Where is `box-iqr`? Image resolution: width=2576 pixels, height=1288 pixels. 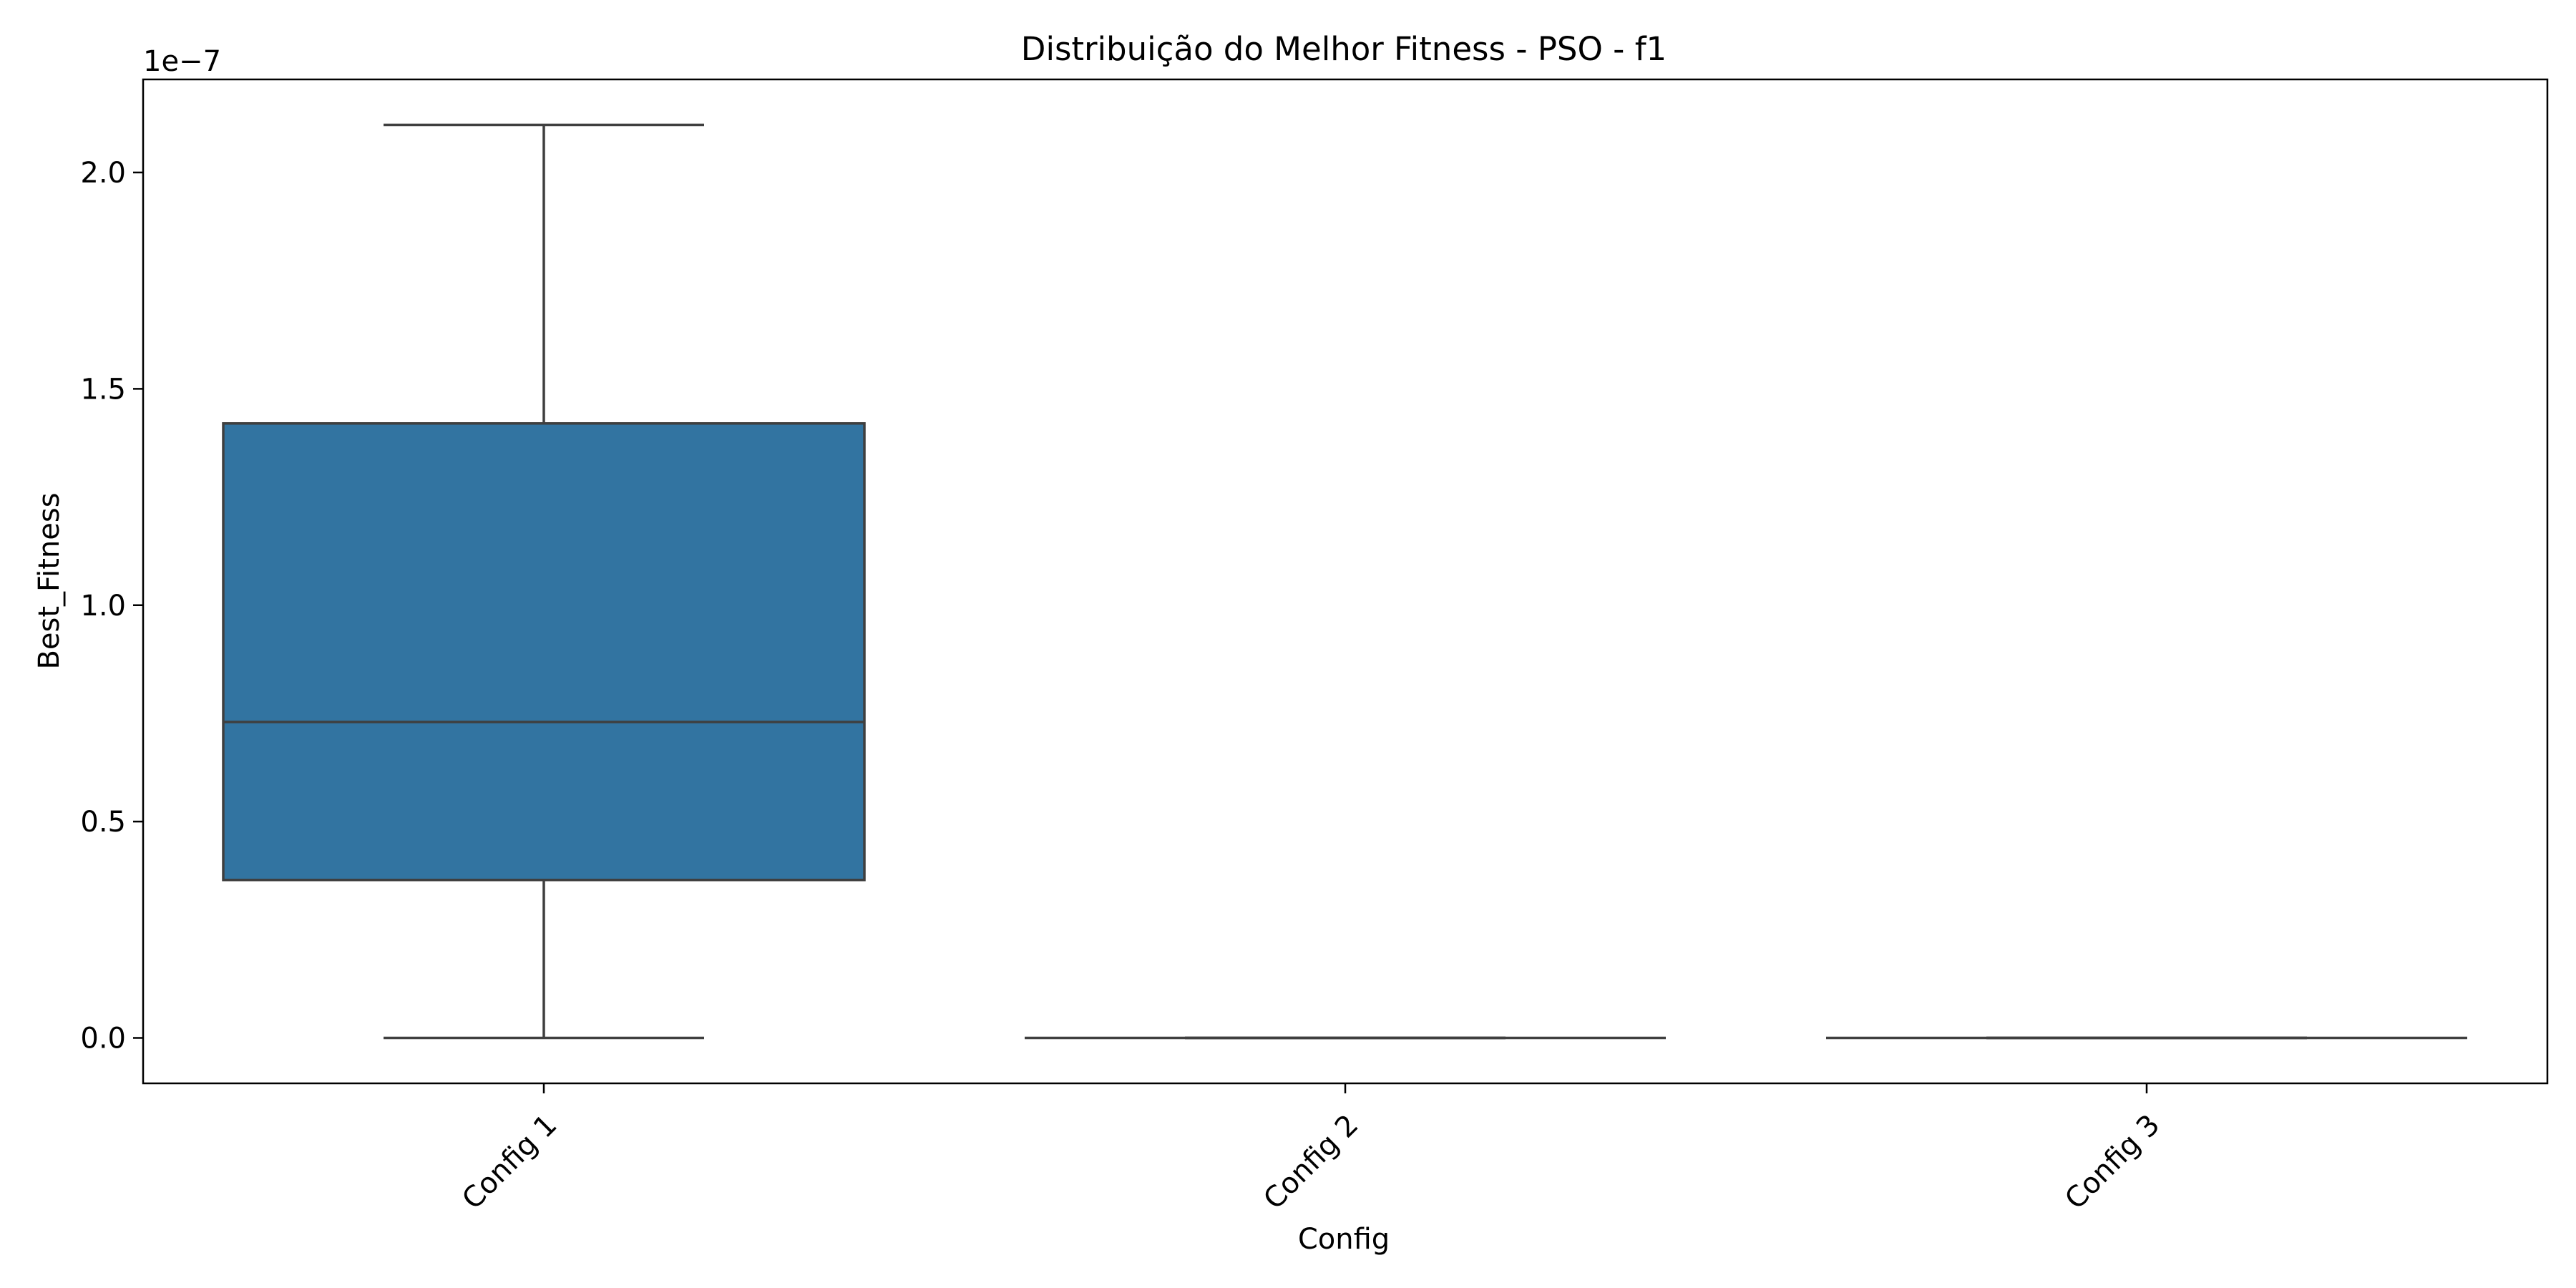
box-iqr is located at coordinates (544, 652).